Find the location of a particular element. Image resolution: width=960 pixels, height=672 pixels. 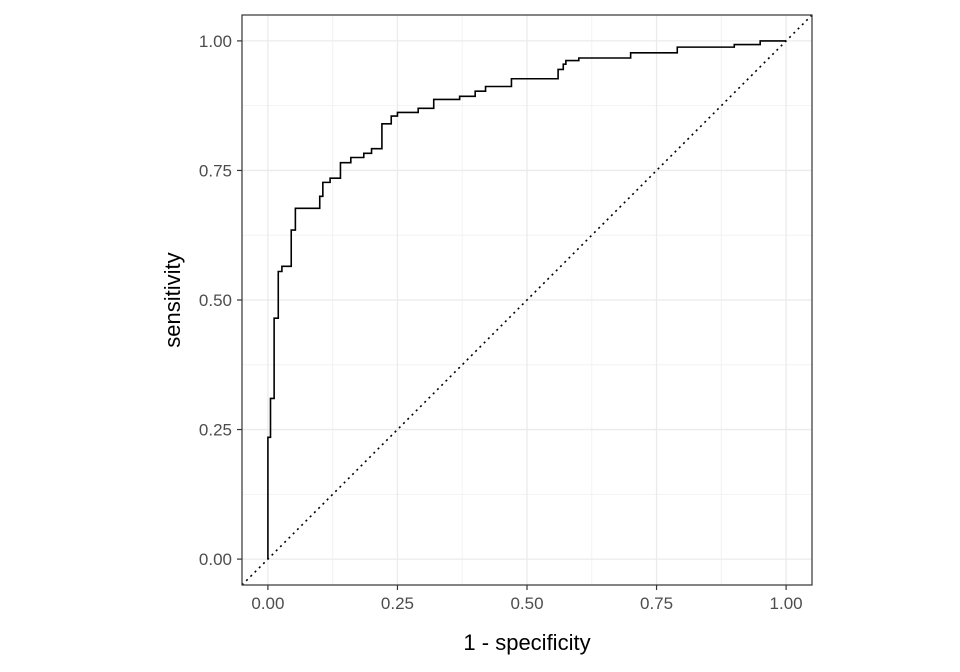

y-tick-label: 0.75 is located at coordinates (215, 170).